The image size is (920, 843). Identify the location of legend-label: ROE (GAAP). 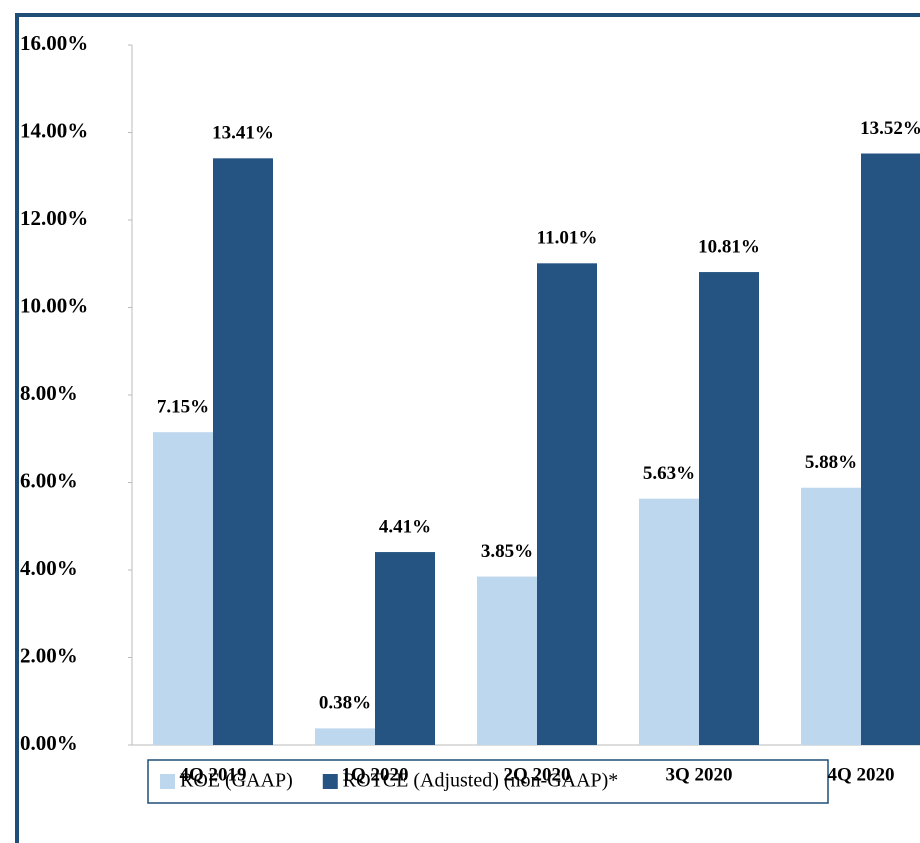
(236, 781).